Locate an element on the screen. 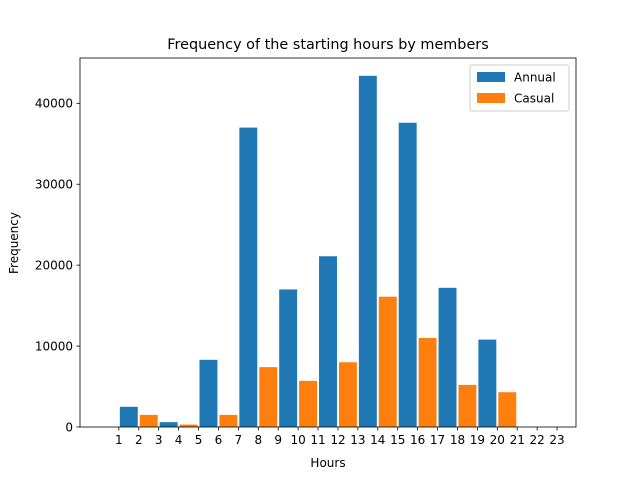 The image size is (640, 480). x-tick-label: 8 is located at coordinates (258, 440).